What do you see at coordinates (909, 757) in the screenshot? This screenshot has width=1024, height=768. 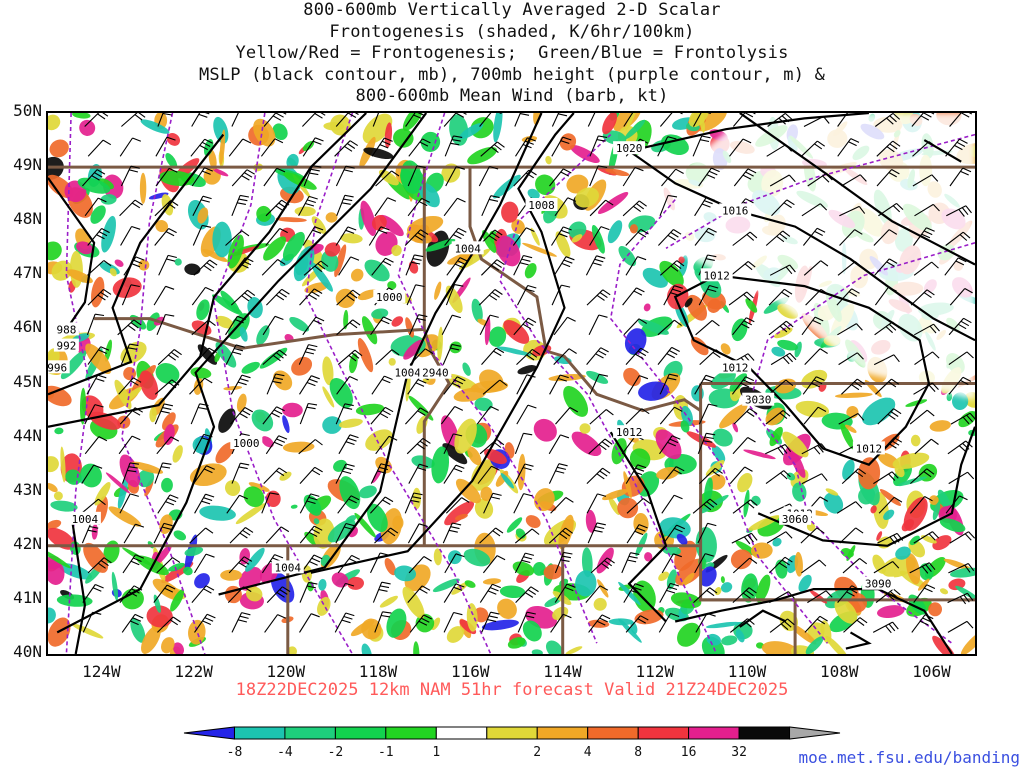 I see `credit-url: moe.met.fsu.edu/banding` at bounding box center [909, 757].